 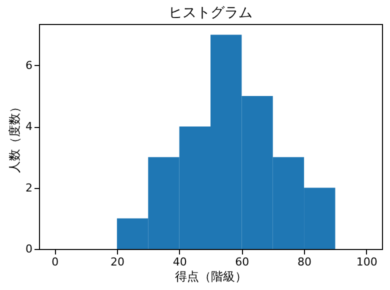 What do you see at coordinates (15, 137) in the screenshot?
I see `y-axis-title: 人数（度数）` at bounding box center [15, 137].